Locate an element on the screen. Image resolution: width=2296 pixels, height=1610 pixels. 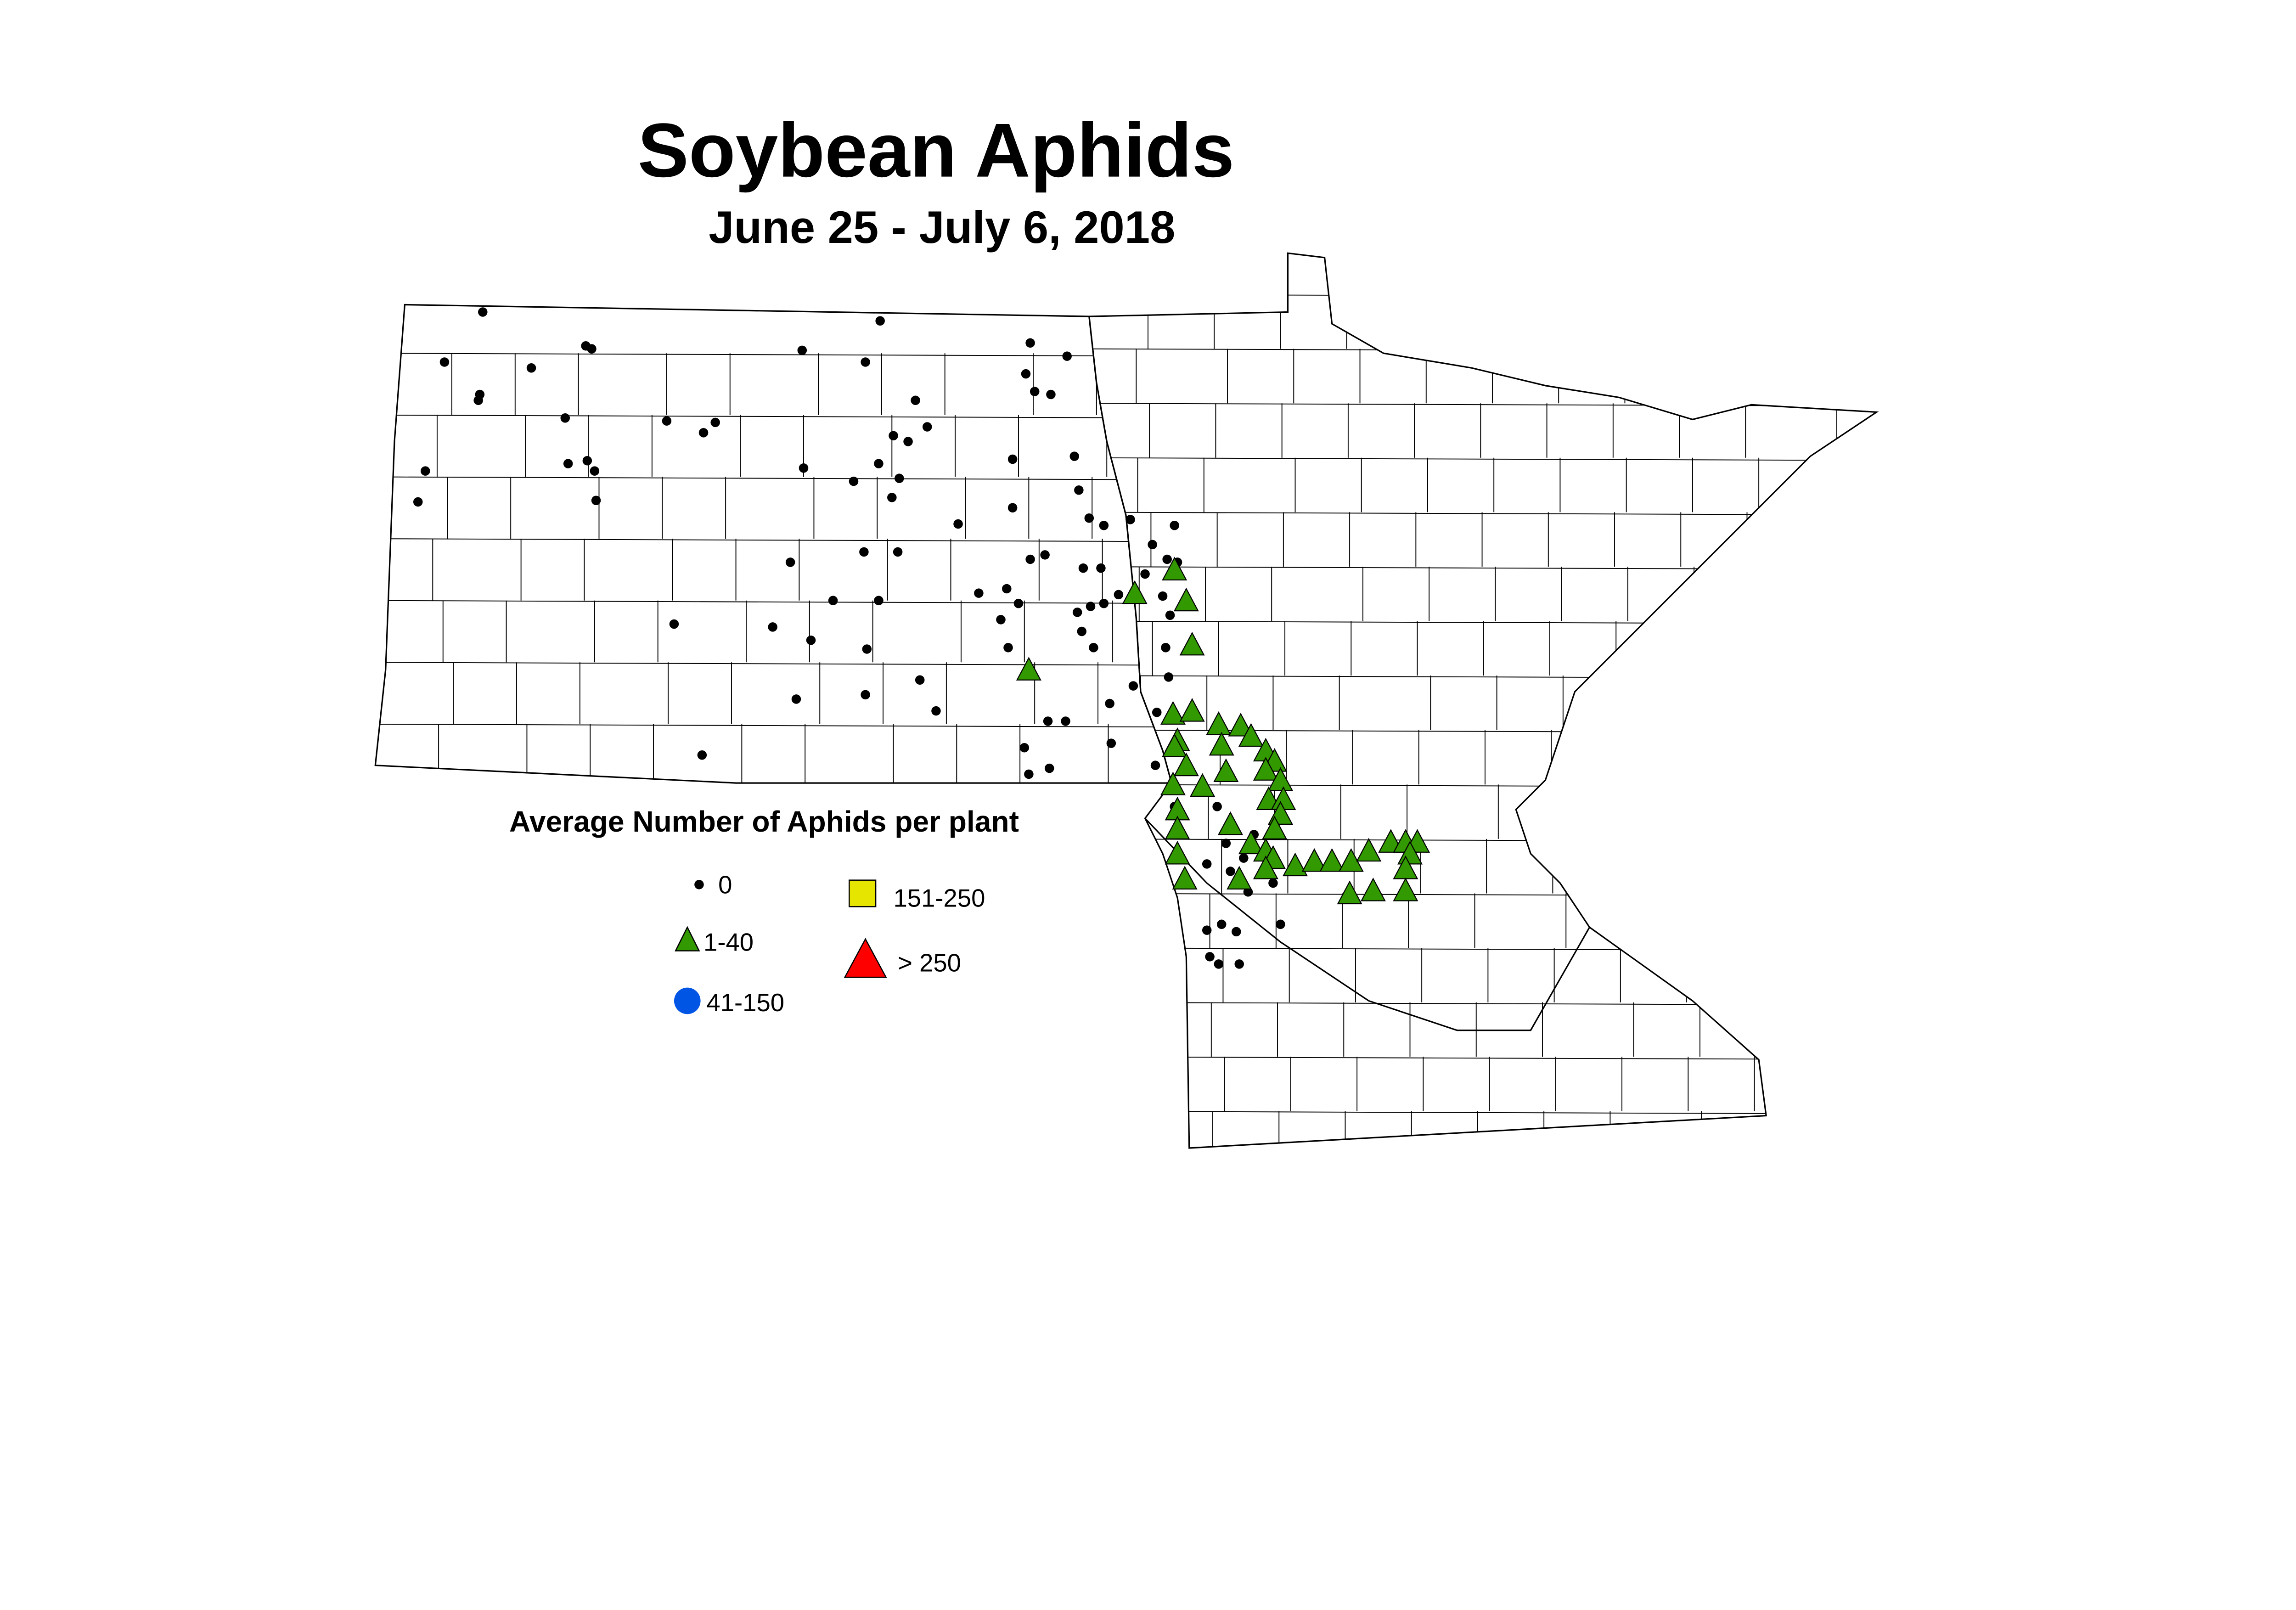
state-outline-west is located at coordinates (773, 544).